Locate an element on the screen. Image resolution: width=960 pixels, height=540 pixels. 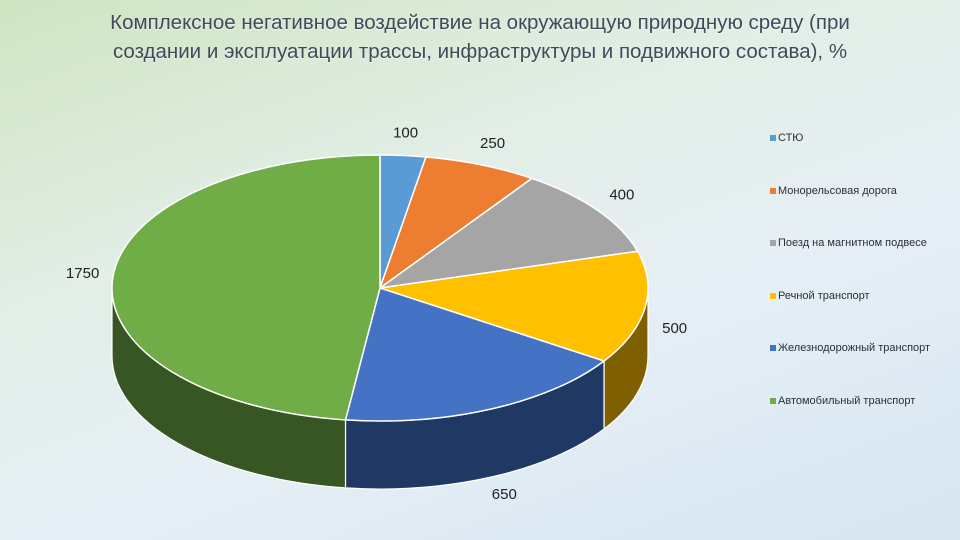
legend-label: Поезд на магнитном подвесе is located at coordinates (852, 243).